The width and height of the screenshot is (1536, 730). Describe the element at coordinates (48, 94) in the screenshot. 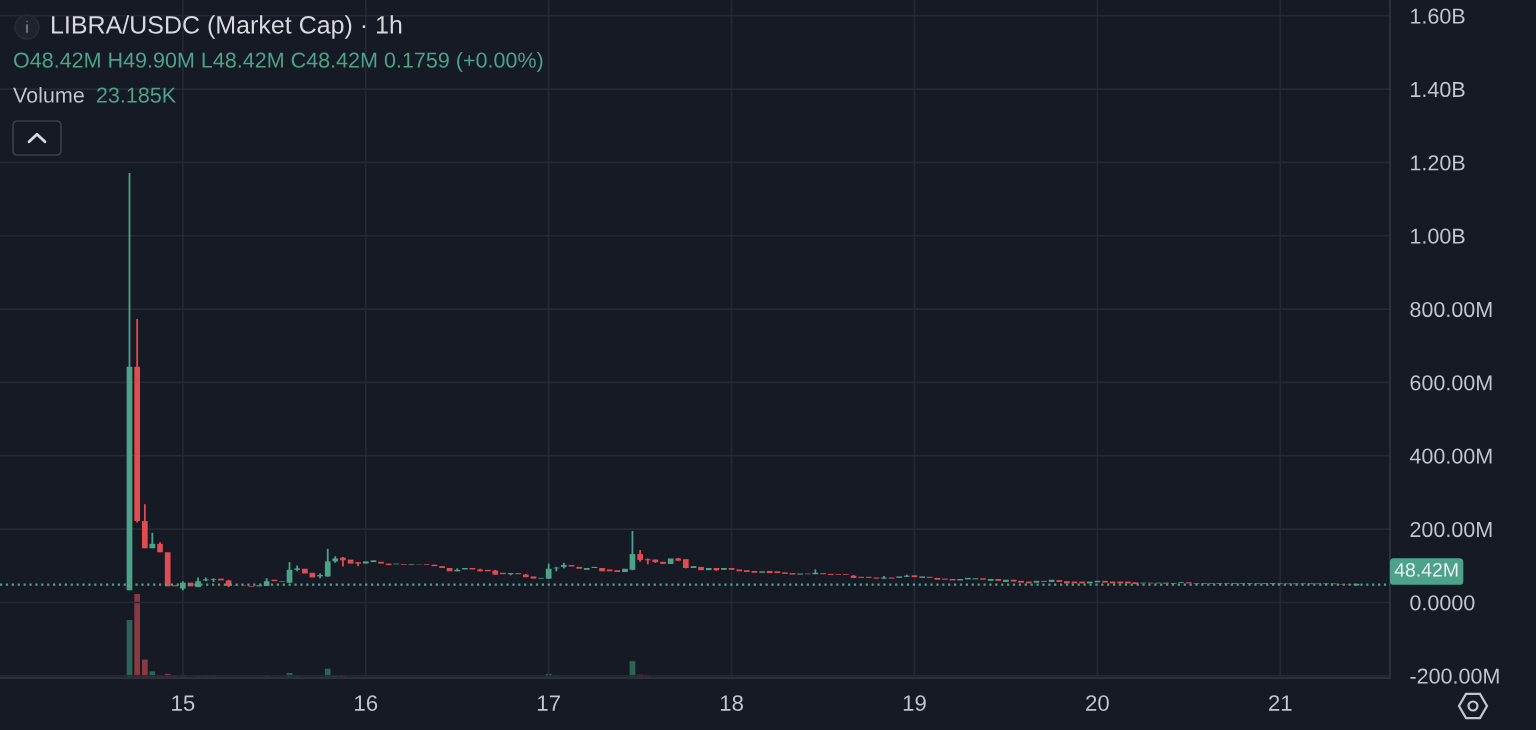

I see `annotation: Volume` at that location.